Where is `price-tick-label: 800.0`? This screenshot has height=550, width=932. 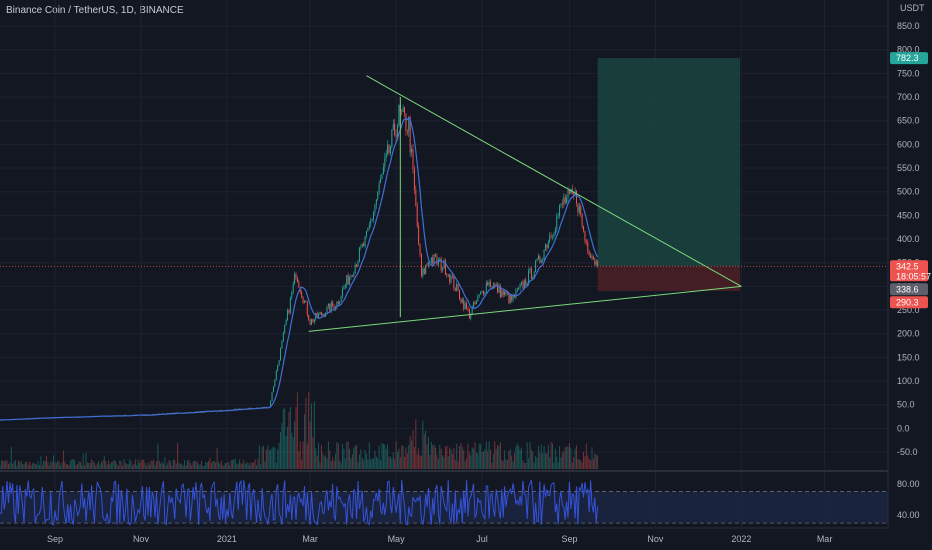 price-tick-label: 800.0 is located at coordinates (908, 50).